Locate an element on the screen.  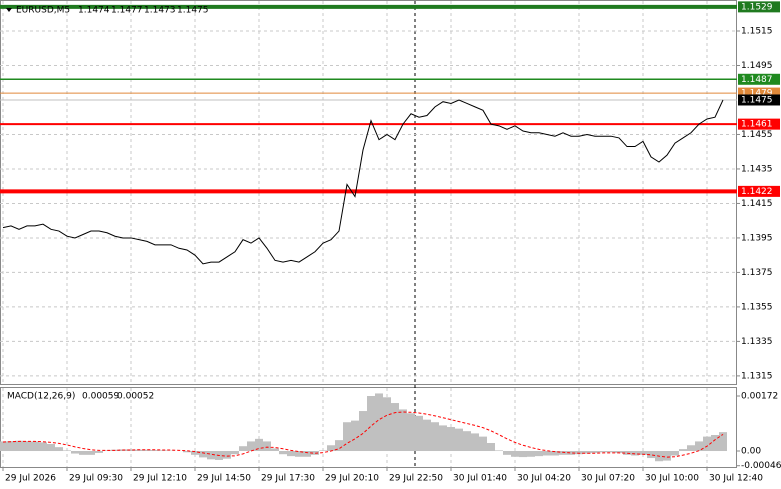
y-tick-label: 0.00172 is located at coordinates (759, 396).